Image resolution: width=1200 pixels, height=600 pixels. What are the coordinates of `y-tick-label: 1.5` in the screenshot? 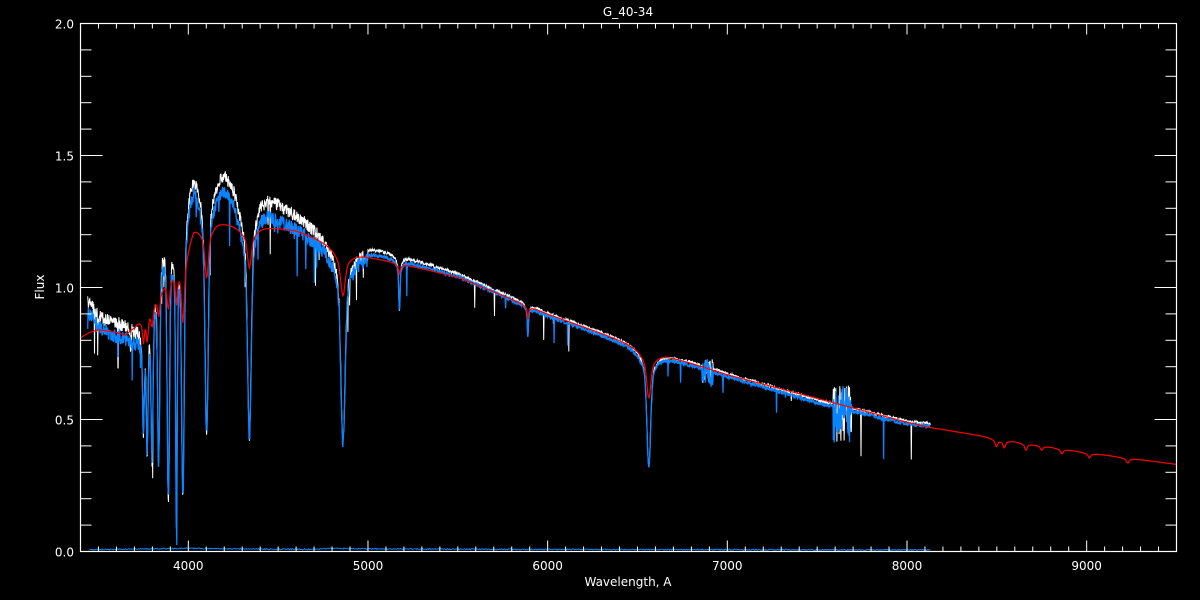 It's located at (64, 157).